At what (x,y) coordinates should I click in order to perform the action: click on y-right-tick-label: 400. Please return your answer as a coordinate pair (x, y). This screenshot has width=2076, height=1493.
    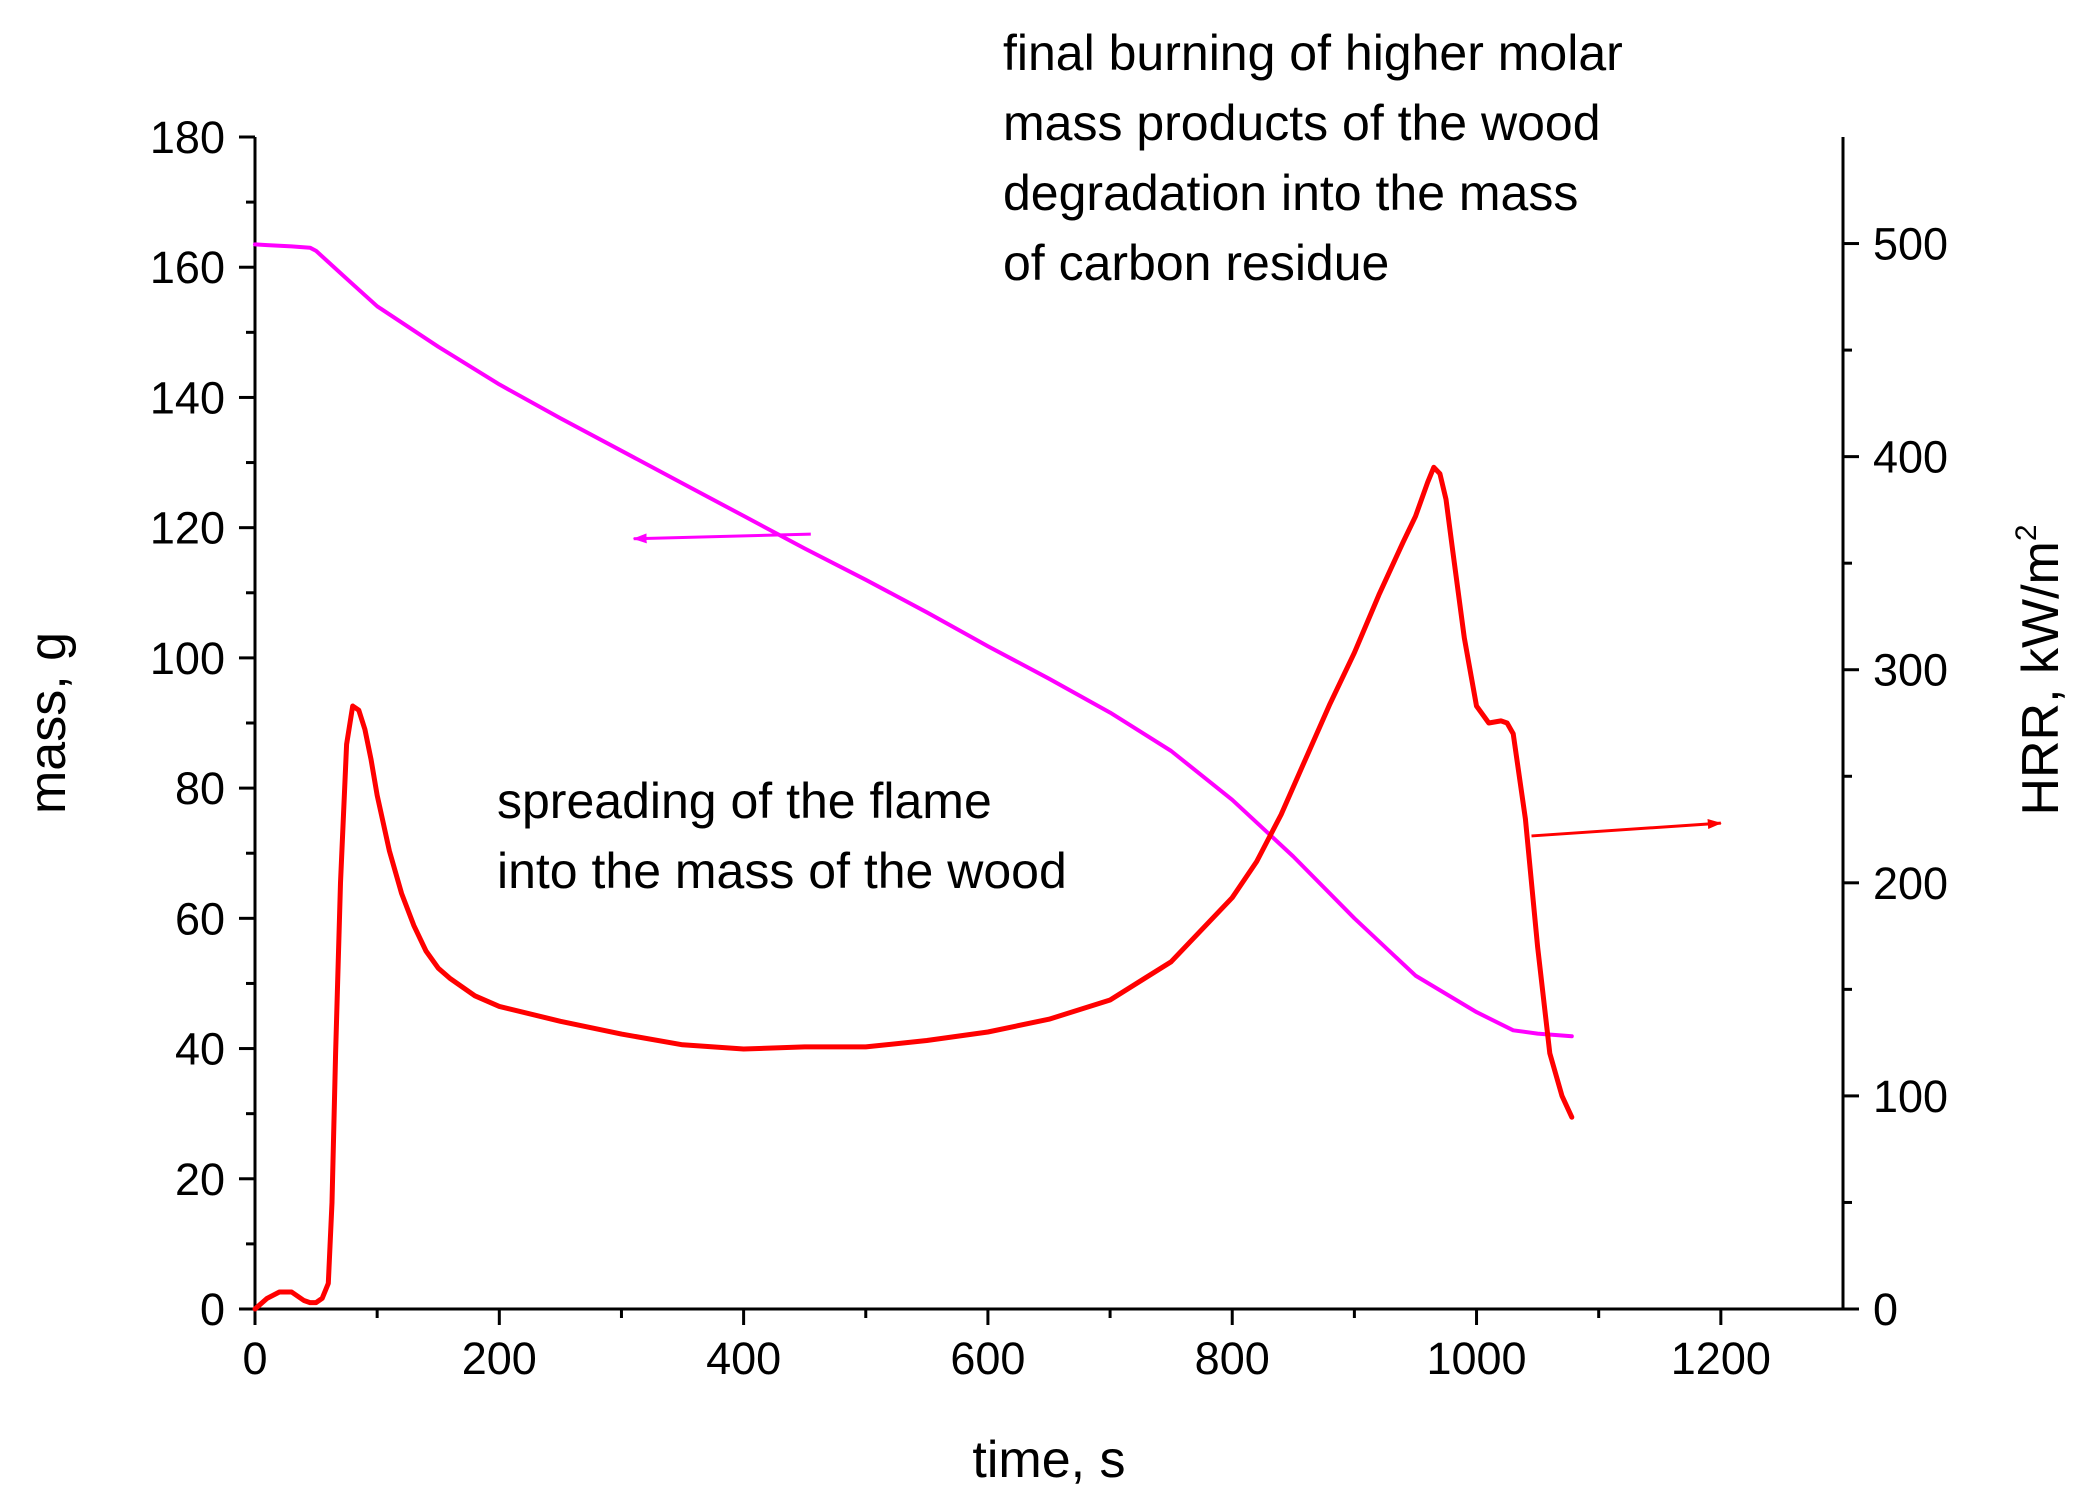
    Looking at the image, I should click on (1910, 457).